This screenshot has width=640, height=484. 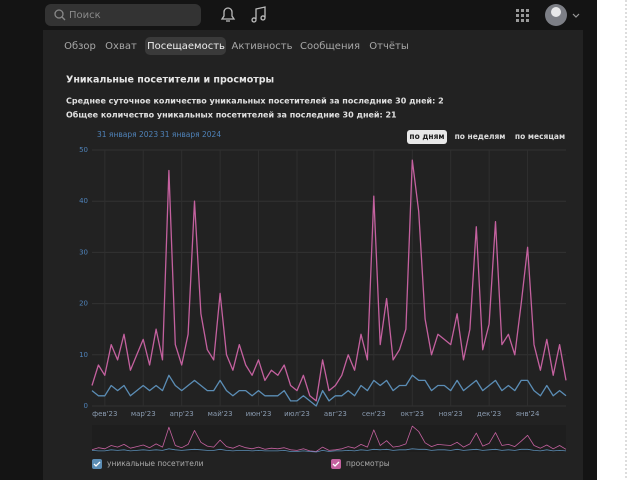 What do you see at coordinates (83, 150) in the screenshot?
I see `y-tick-label: 50` at bounding box center [83, 150].